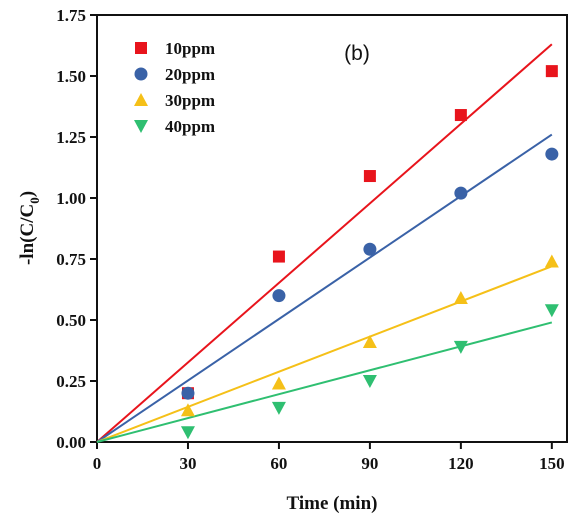 This screenshot has width=581, height=523. Describe the element at coordinates (329, 457) in the screenshot. I see `x-axis-ticks: 0 30 60 90 120 150` at that location.